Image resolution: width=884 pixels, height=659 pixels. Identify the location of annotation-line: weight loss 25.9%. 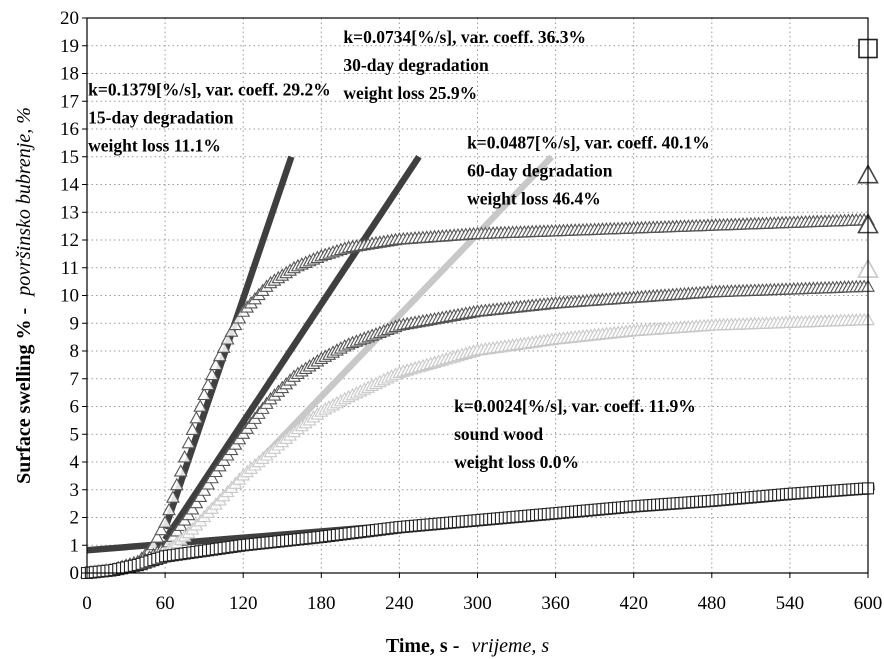
(410, 93).